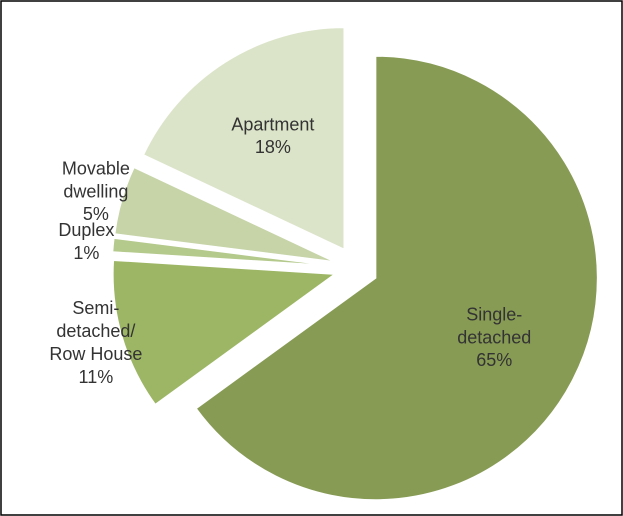 The height and width of the screenshot is (516, 623). What do you see at coordinates (494, 314) in the screenshot?
I see `label-line: Single-` at bounding box center [494, 314].